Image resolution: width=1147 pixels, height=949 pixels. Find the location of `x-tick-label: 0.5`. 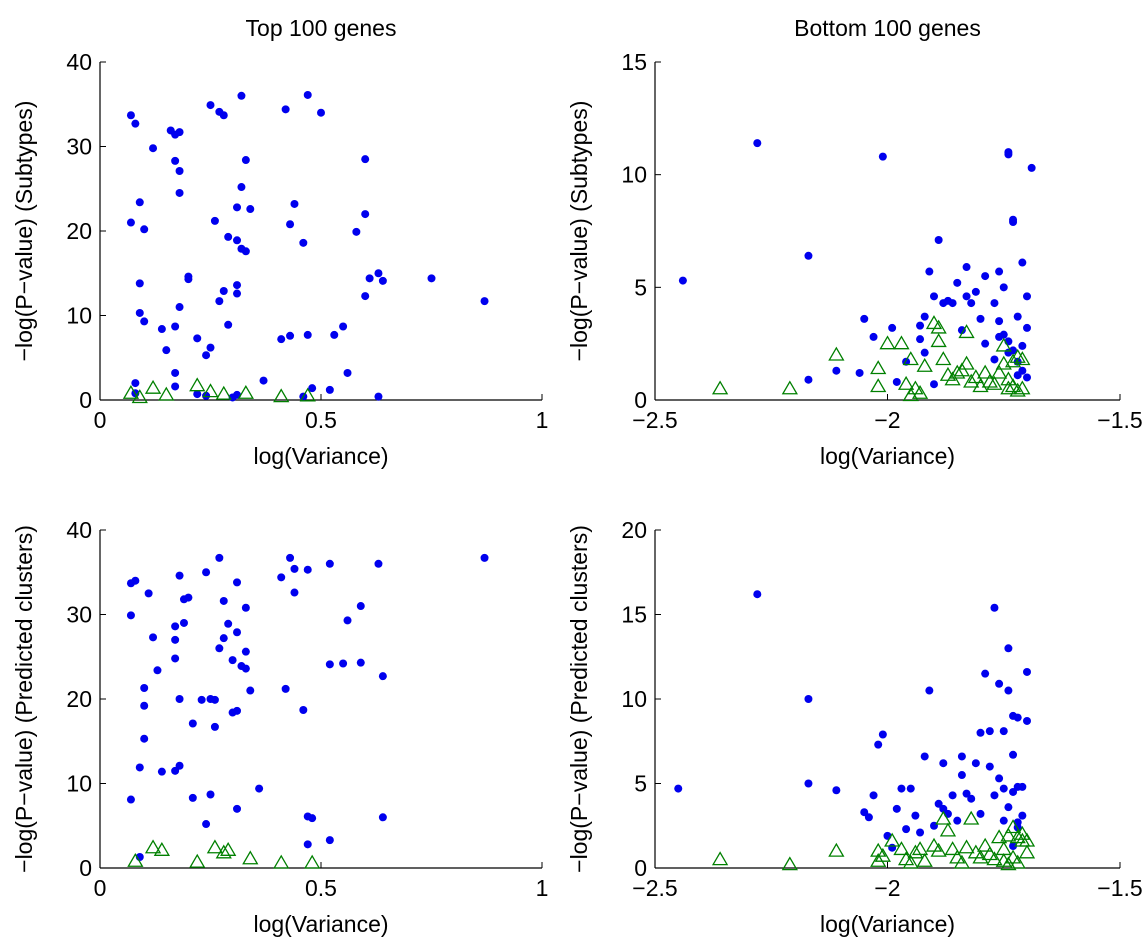

x-tick-label: 0.5 is located at coordinates (321, 420).